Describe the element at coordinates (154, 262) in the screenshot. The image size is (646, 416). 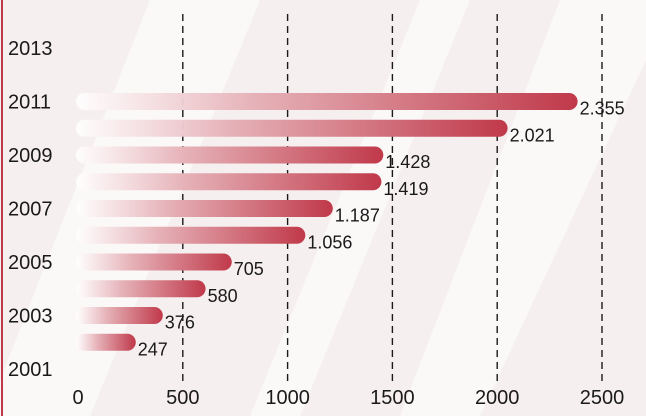
I see `bar-2005` at that location.